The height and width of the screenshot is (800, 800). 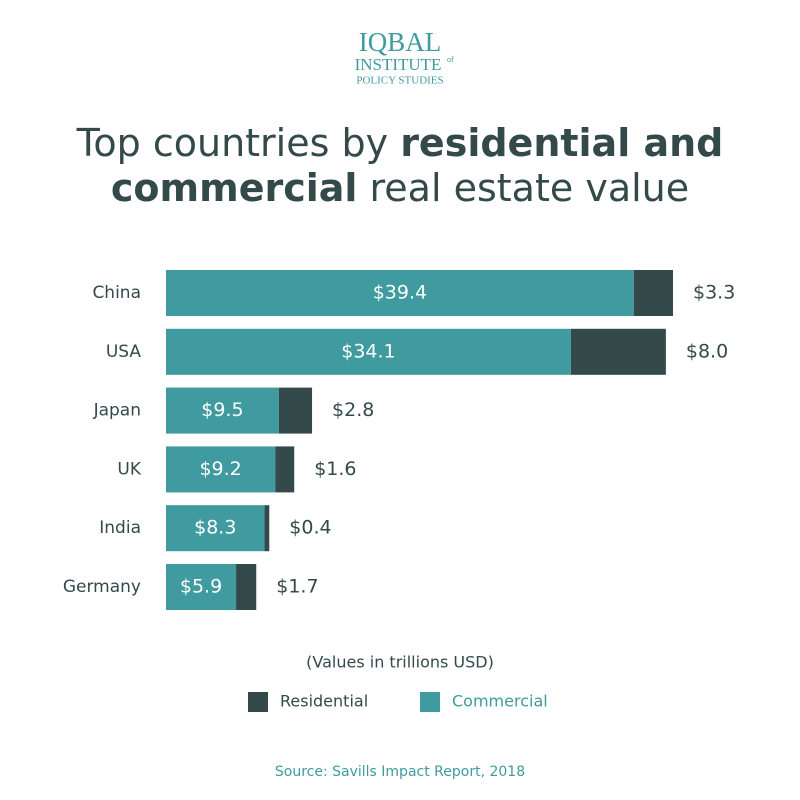 What do you see at coordinates (238, 143) in the screenshot?
I see `title-part: Top countries by` at bounding box center [238, 143].